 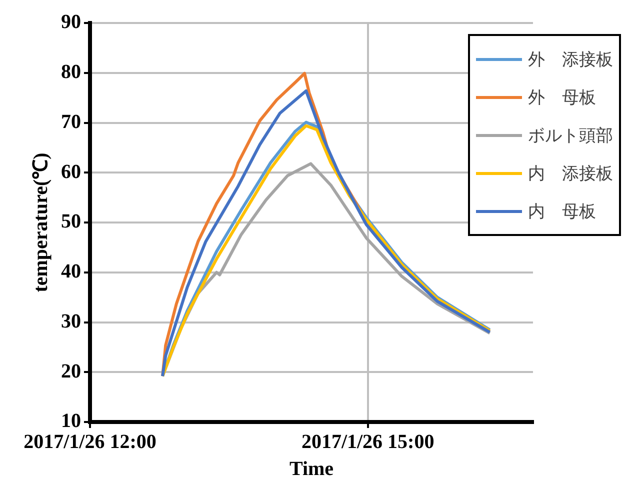 What do you see at coordinates (71, 72) in the screenshot?
I see `y-tick-label: 80` at bounding box center [71, 72].